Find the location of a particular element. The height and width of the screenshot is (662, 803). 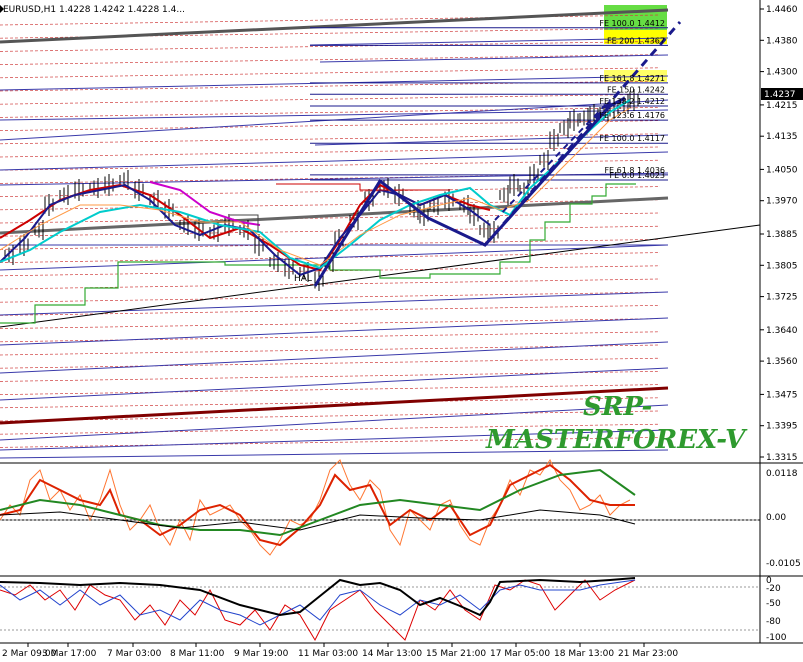

price-tick-label: 1.3725 is located at coordinates (782, 298).